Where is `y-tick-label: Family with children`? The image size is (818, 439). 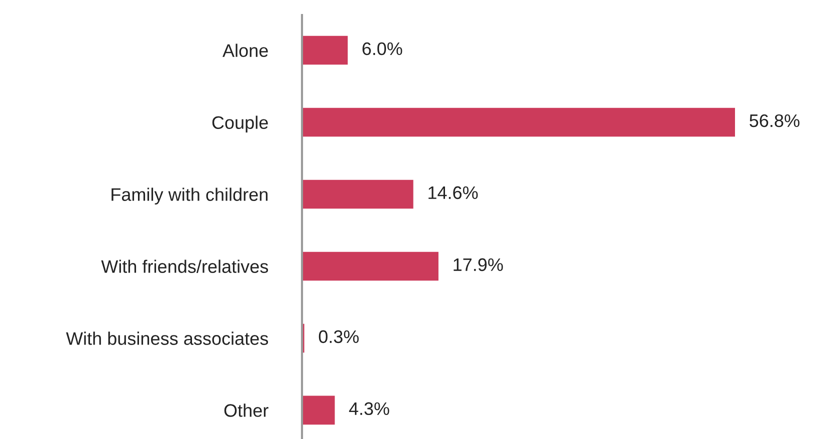
y-tick-label: Family with children is located at coordinates (190, 196).